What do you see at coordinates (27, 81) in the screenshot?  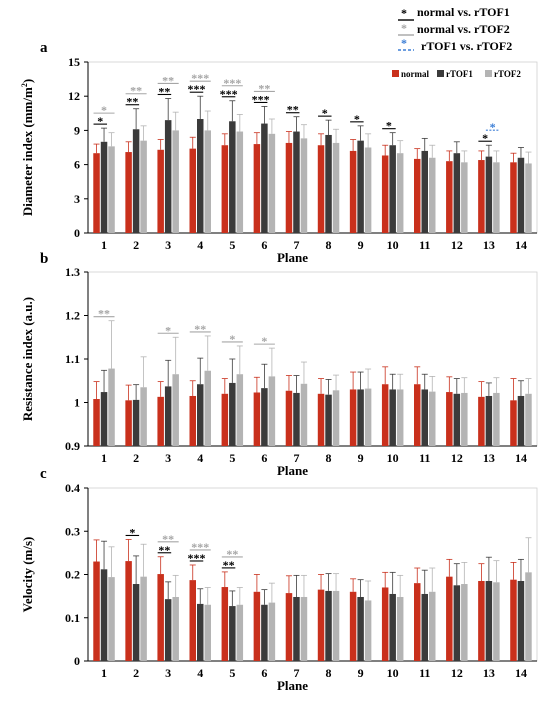 I see `y-axis-label-close: )` at bounding box center [27, 81].